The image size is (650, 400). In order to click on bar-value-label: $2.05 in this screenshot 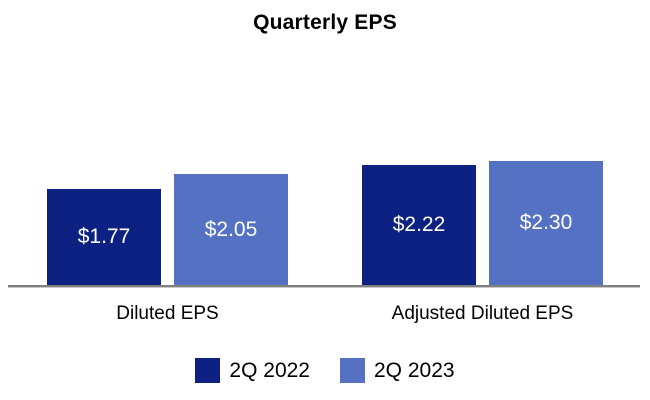, I will do `click(231, 229)`.